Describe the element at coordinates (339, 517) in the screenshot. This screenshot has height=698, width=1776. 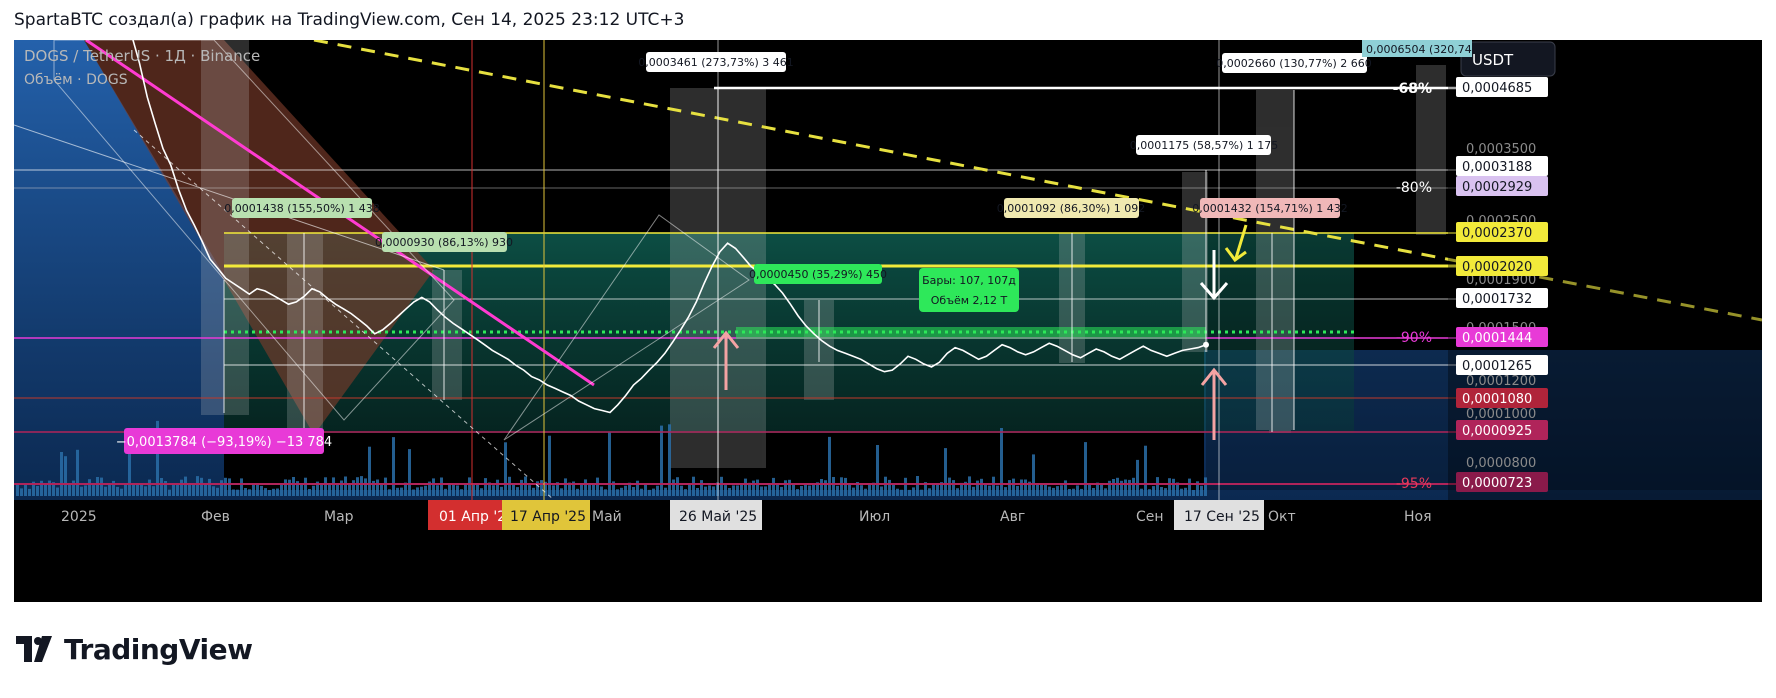
I see `x-label-mar: Мар` at that location.